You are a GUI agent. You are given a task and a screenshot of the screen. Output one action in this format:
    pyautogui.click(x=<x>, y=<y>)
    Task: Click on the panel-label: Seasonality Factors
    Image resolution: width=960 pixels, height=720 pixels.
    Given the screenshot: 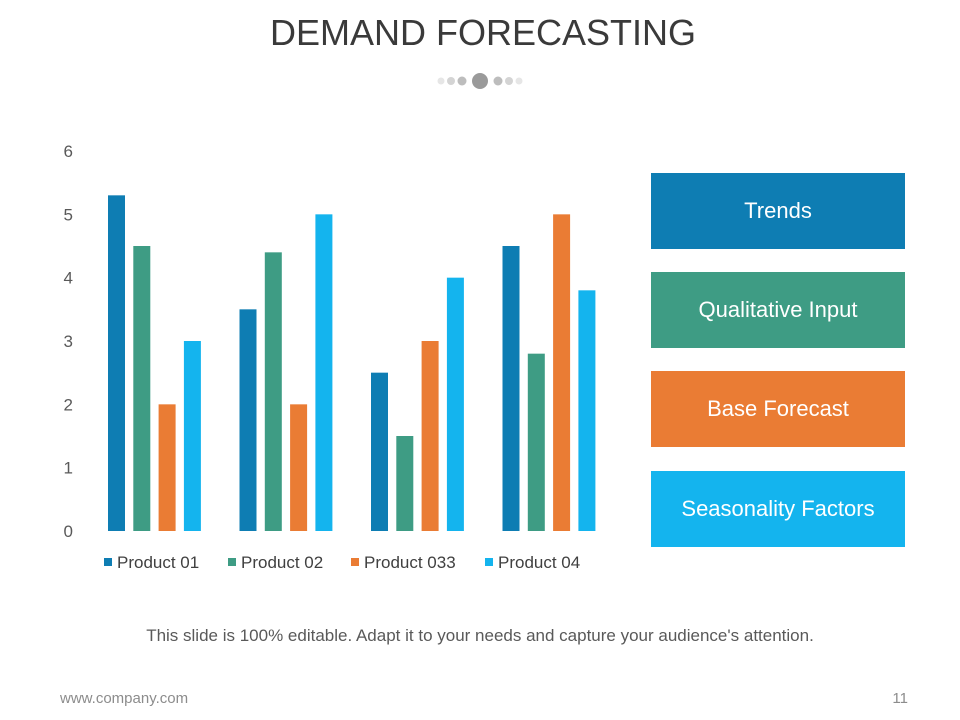 What is the action you would take?
    pyautogui.click(x=778, y=508)
    